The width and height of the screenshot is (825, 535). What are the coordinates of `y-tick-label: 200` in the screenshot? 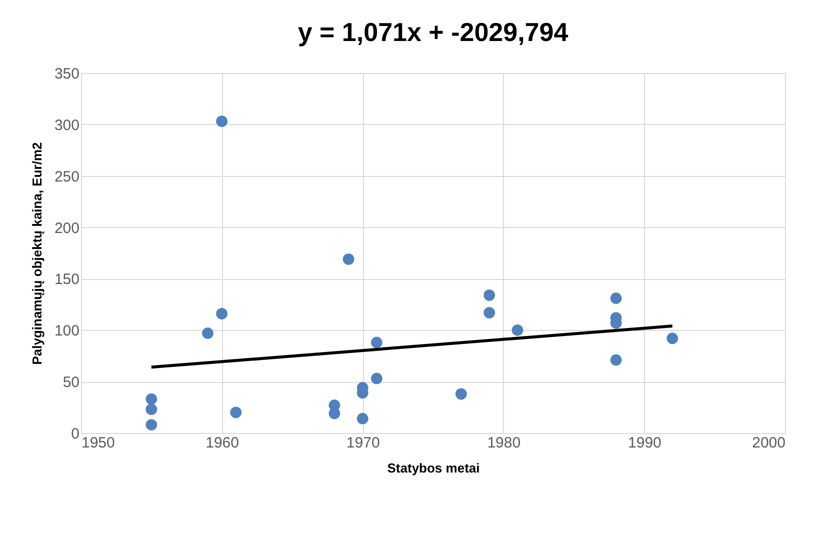 It's located at (67, 228).